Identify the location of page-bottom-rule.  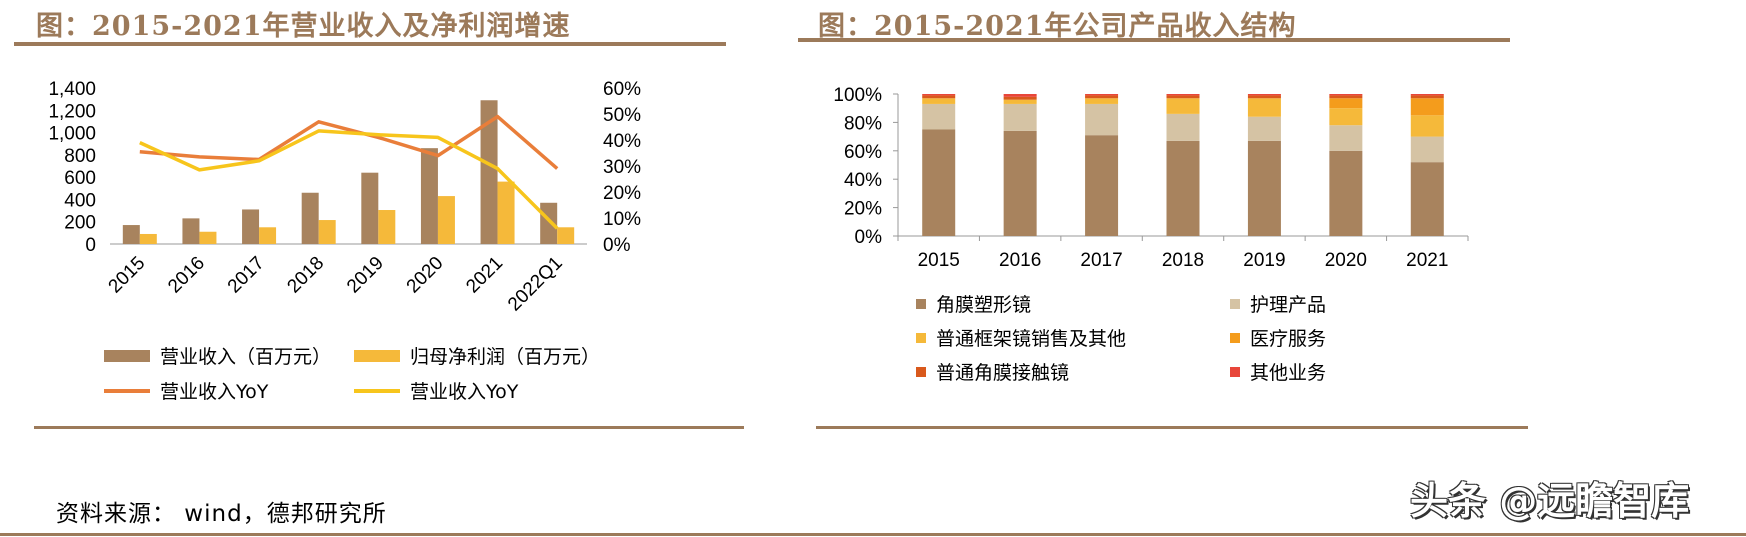
(873, 534).